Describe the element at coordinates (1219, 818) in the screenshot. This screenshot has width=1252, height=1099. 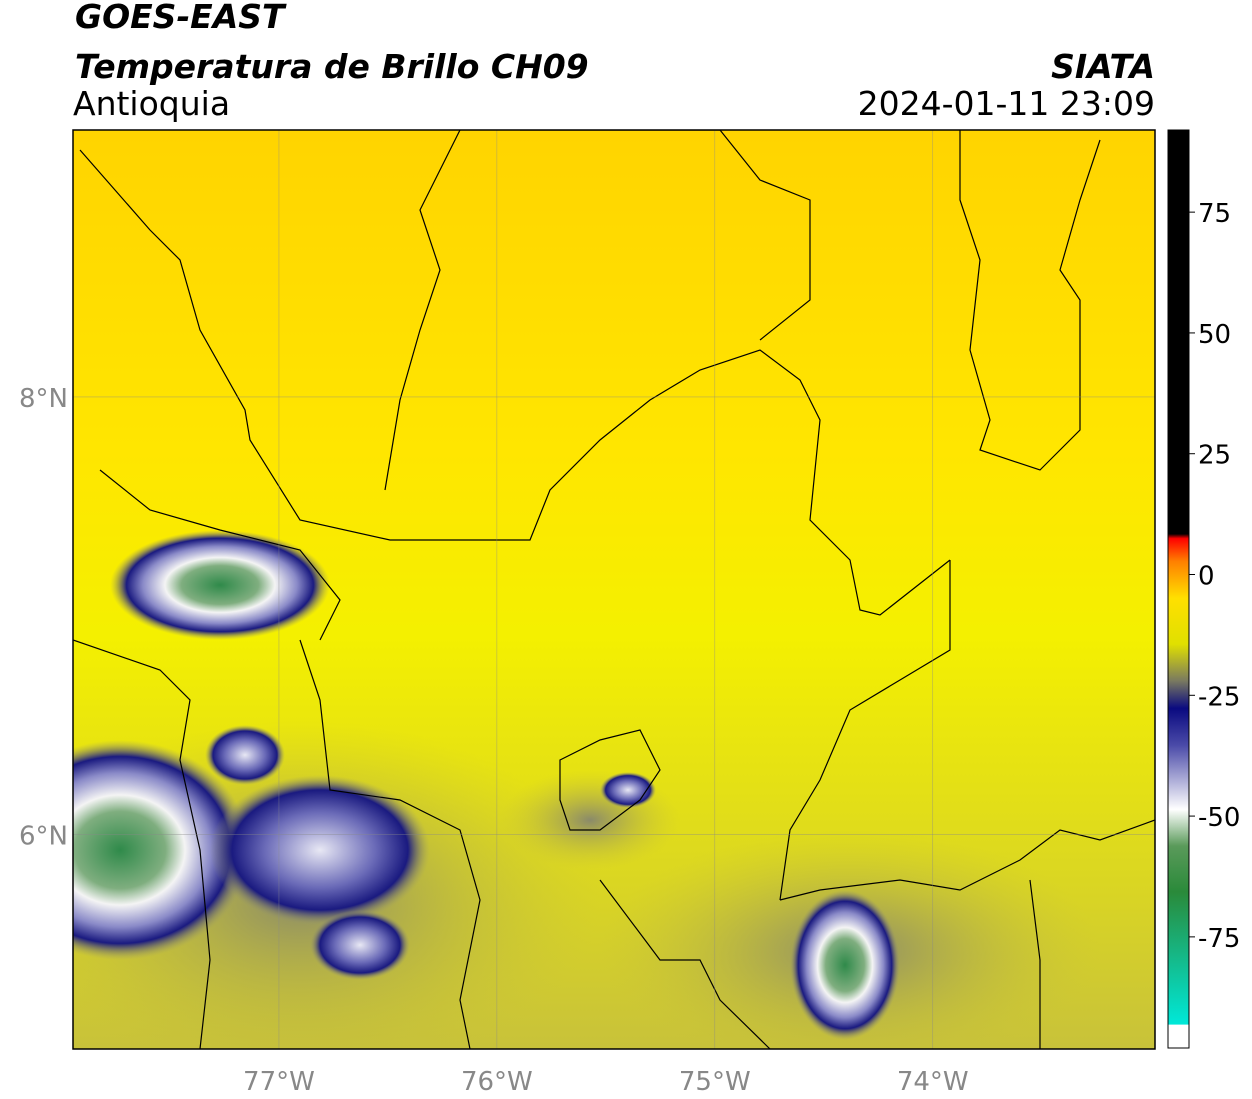
I see `colorbar-tick-label: -50` at that location.